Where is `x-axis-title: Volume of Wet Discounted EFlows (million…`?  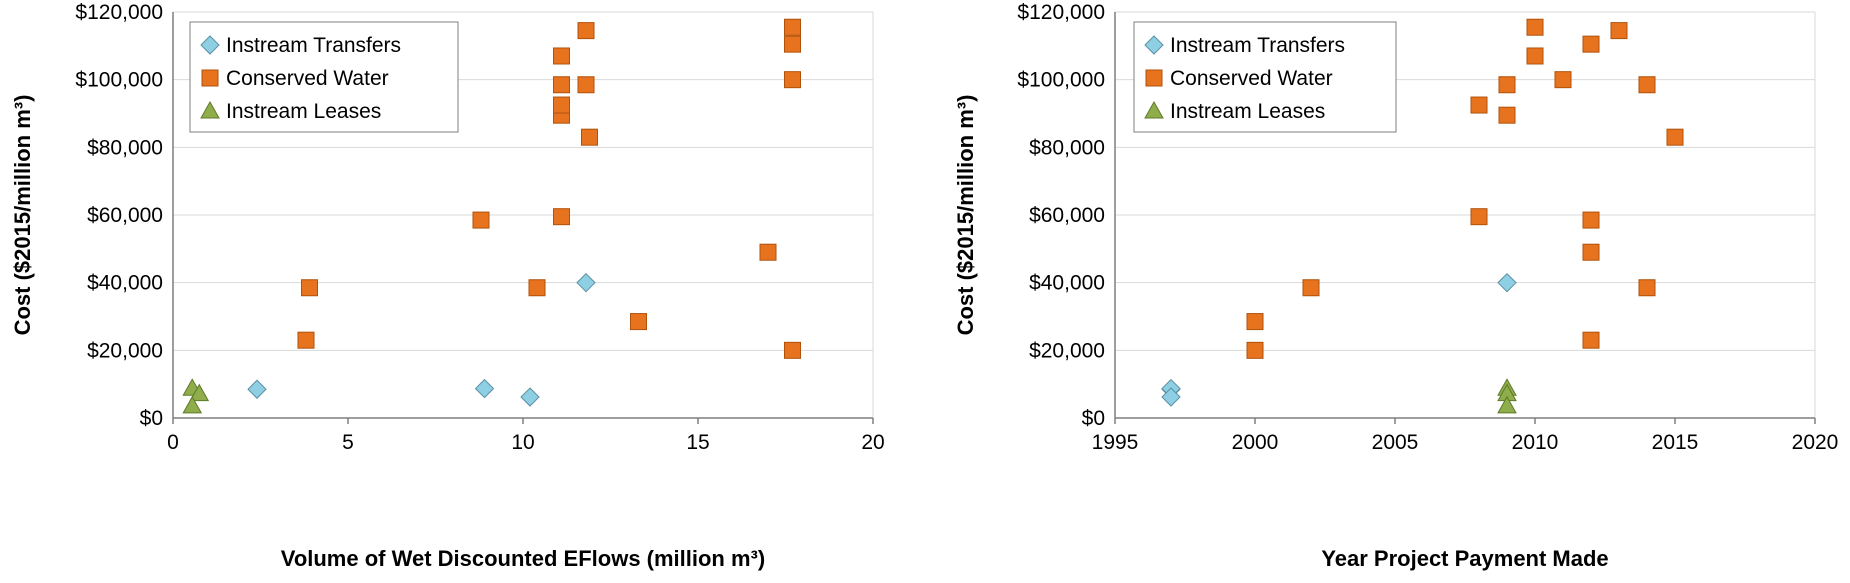
x-axis-title: Volume of Wet Discounted EFlows (million… is located at coordinates (523, 558).